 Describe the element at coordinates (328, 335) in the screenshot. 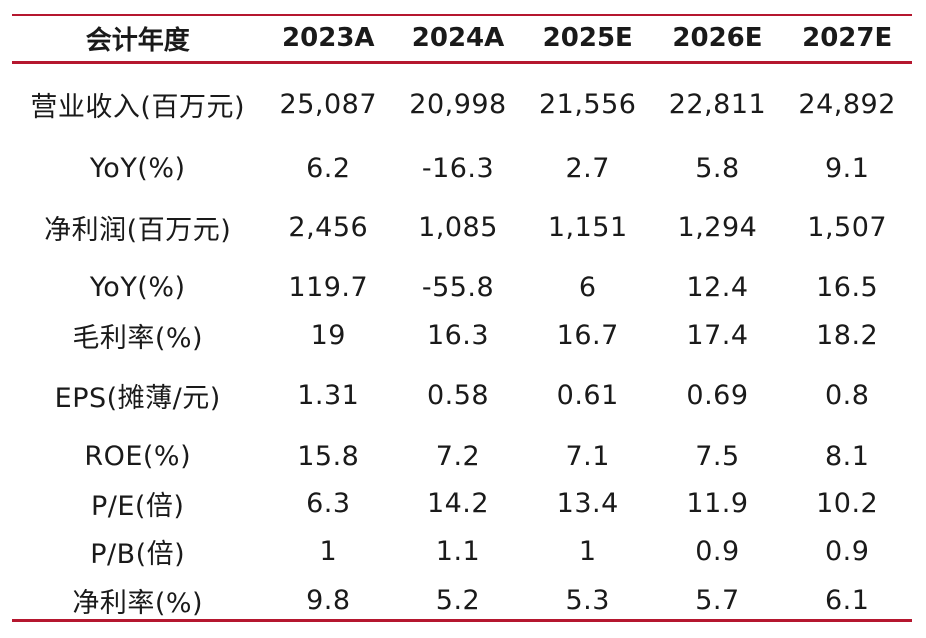

I see `row-value: 19` at that location.